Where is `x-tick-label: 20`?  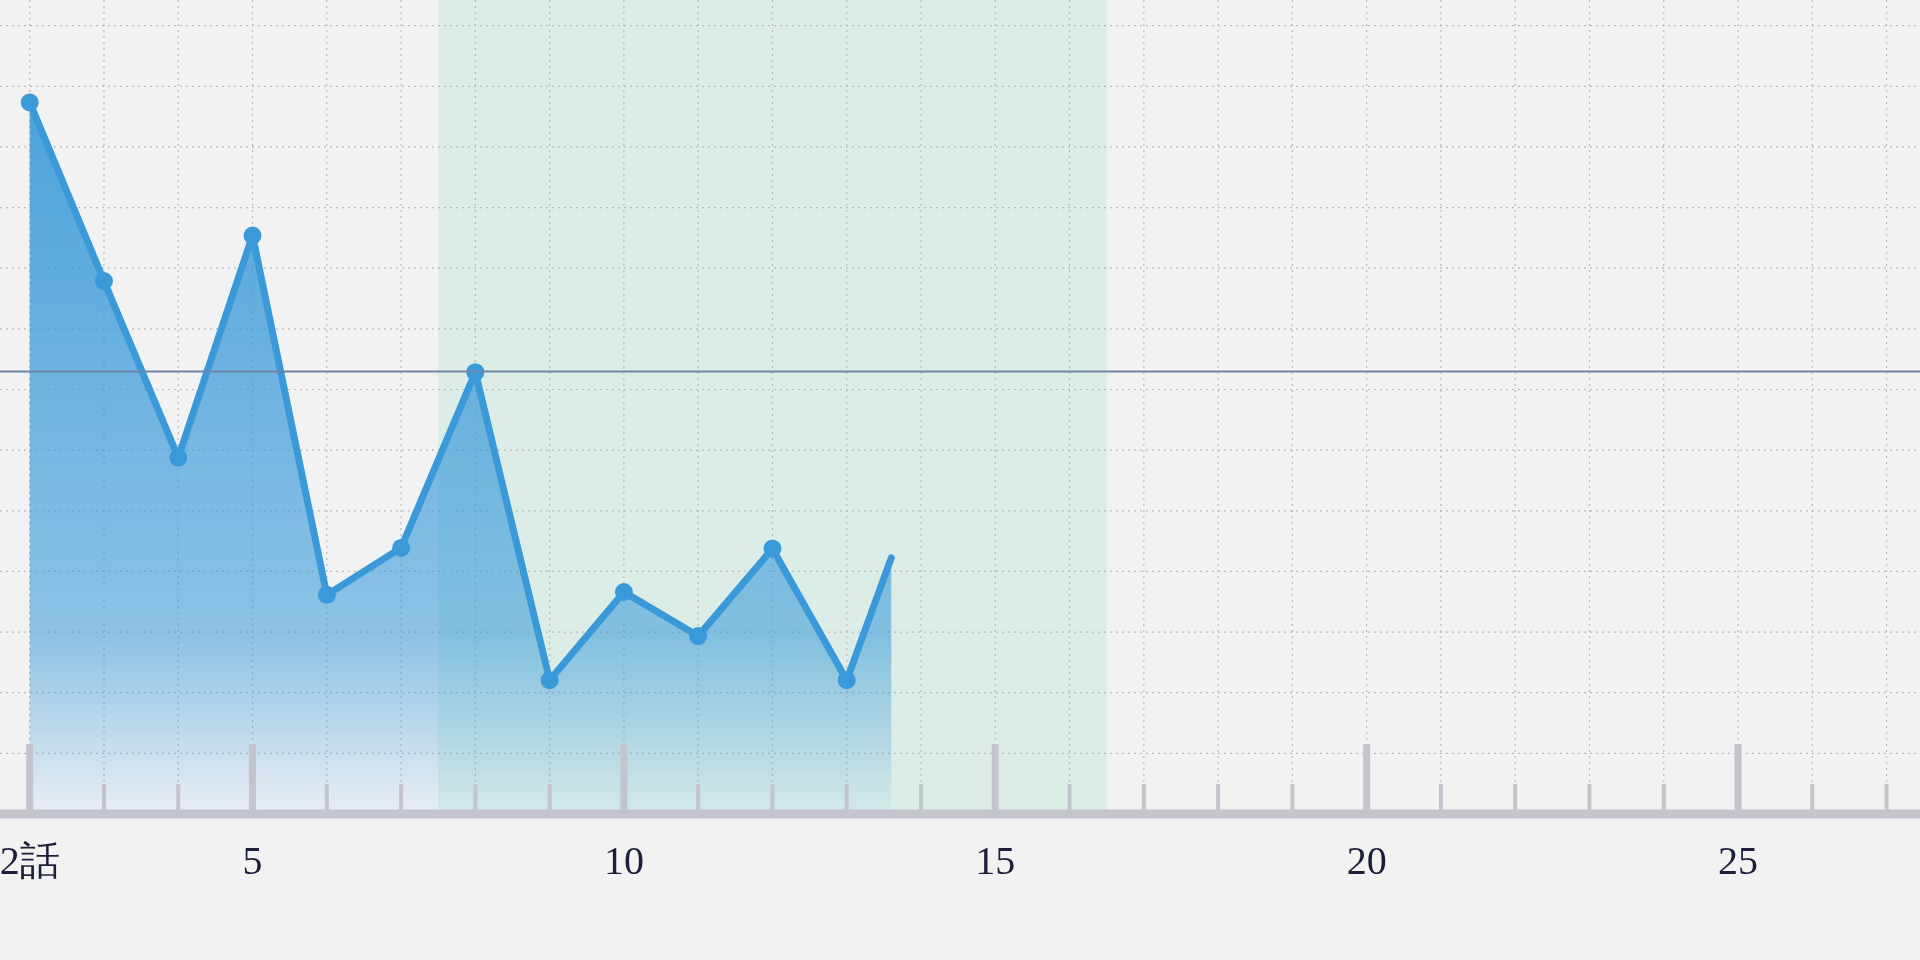 x-tick-label: 20 is located at coordinates (1366, 860).